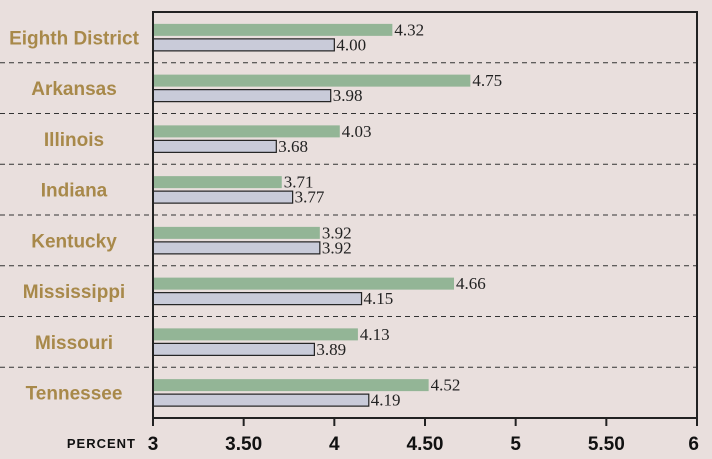 This screenshot has height=459, width=712. I want to click on category-label: Indiana, so click(74, 191).